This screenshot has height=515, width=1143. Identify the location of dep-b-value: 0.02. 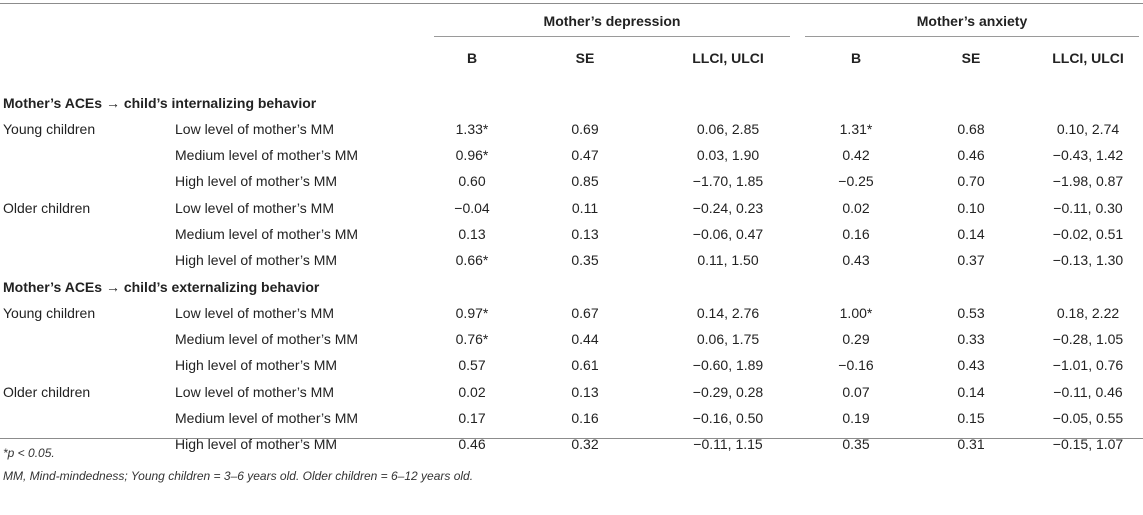
(472, 391).